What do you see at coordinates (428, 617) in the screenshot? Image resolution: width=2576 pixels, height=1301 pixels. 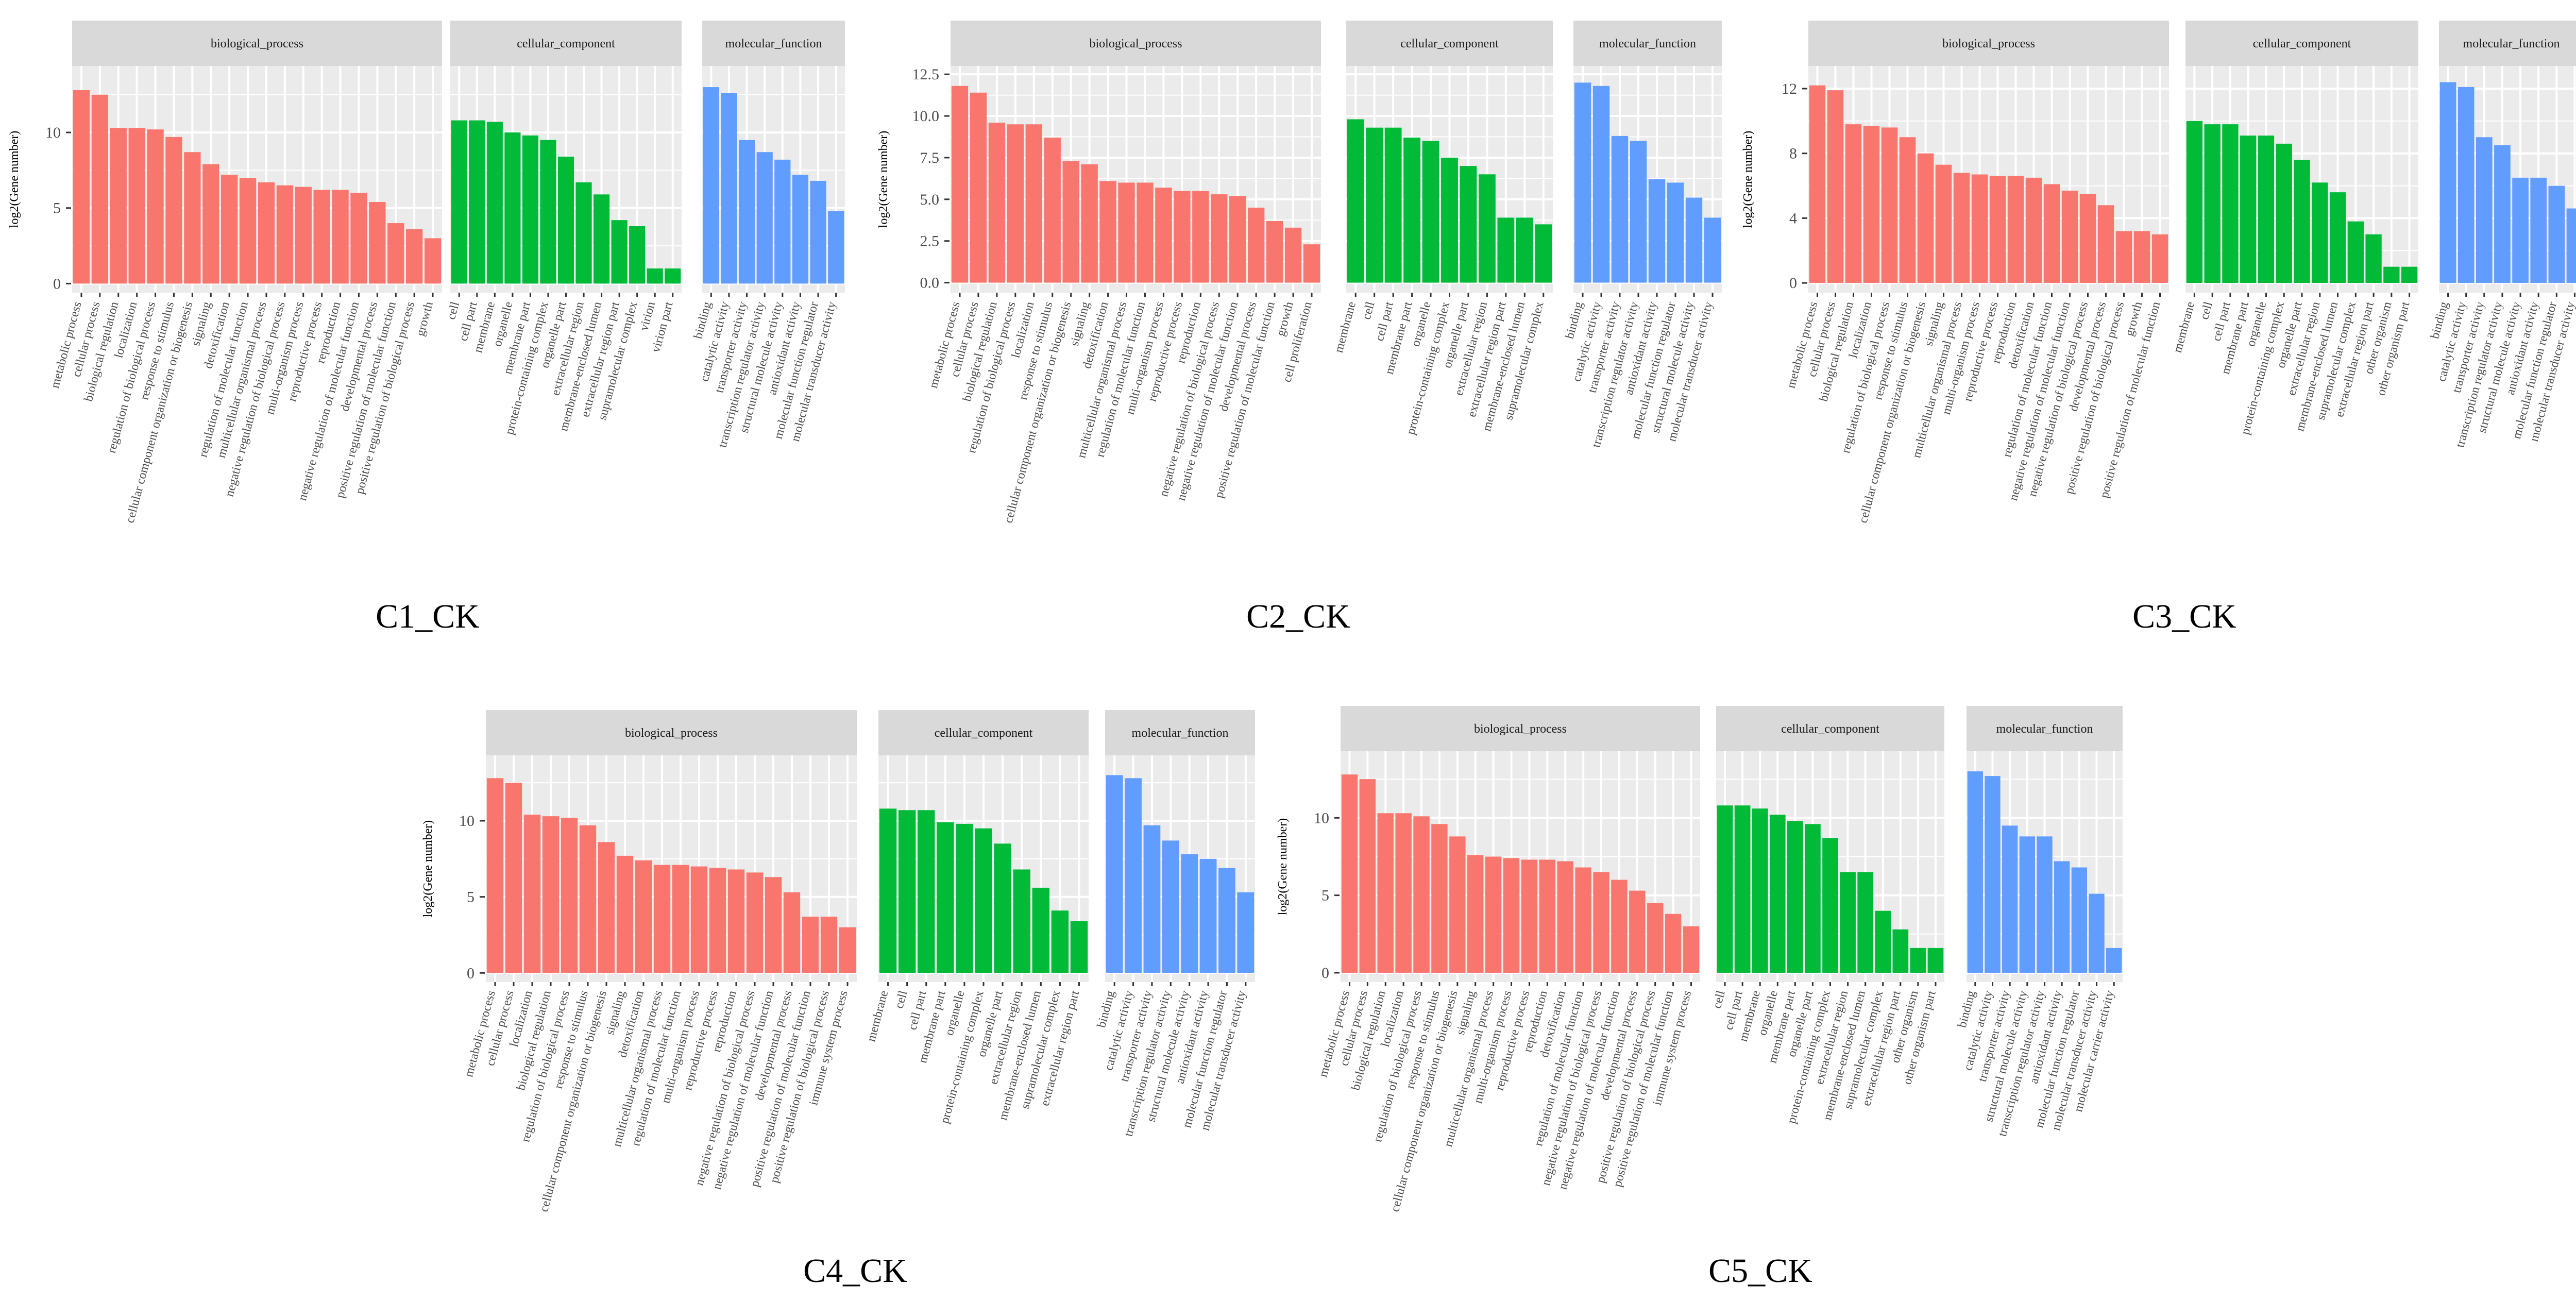 I see `chart-title: C1_CK` at bounding box center [428, 617].